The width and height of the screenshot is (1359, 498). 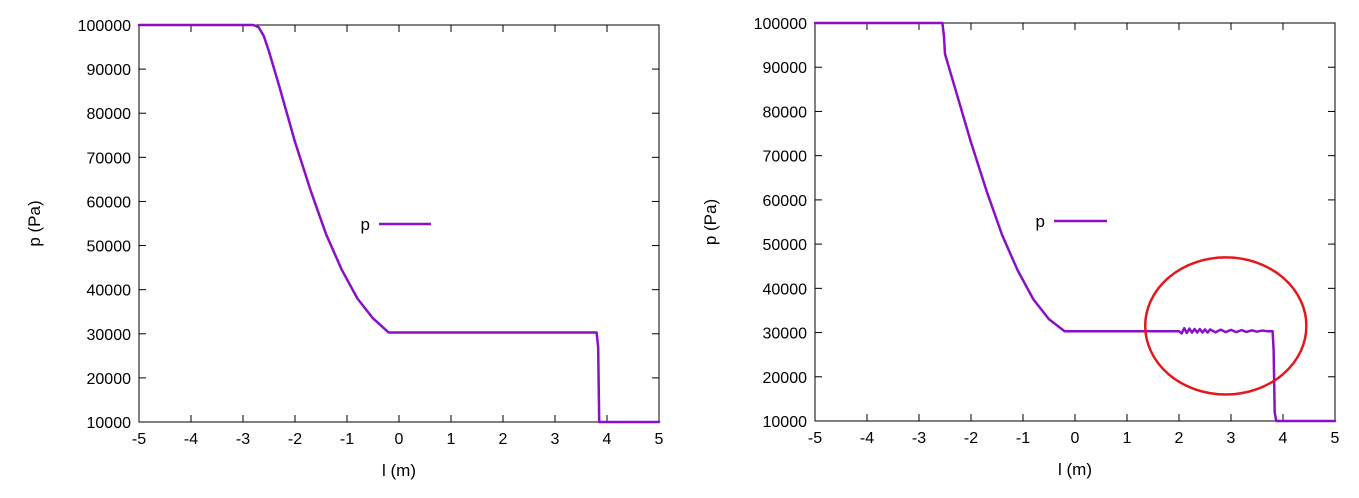 I want to click on chart-left-y-tick-label: 90000, so click(x=109, y=70).